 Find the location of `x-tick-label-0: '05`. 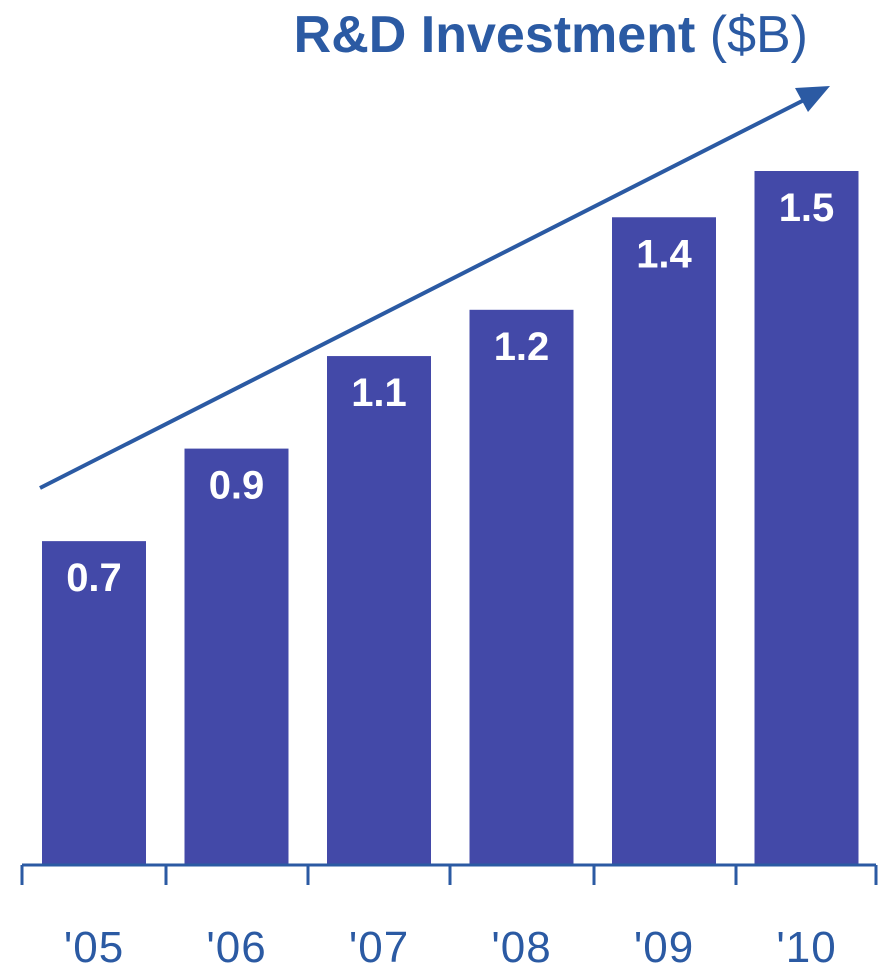

x-tick-label-0: '05 is located at coordinates (94, 946).